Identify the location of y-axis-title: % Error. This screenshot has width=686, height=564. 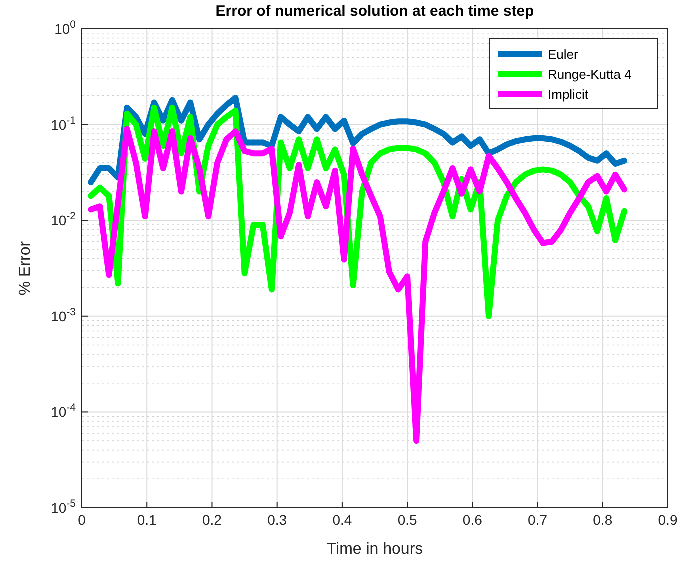
(25, 268).